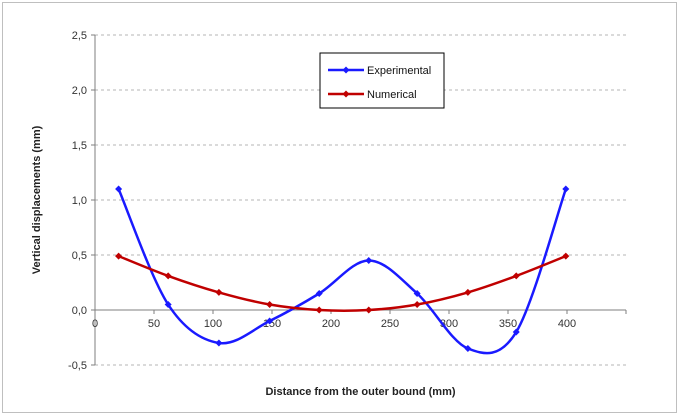 The height and width of the screenshot is (417, 681). I want to click on x-tick-label: 50, so click(154, 324).